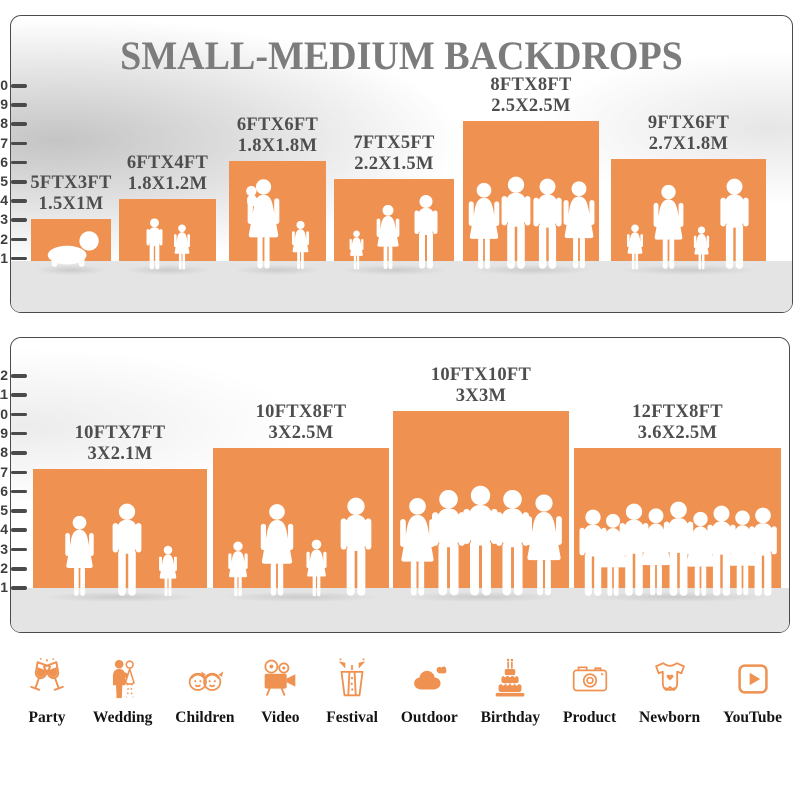 This screenshot has height=800, width=800. Describe the element at coordinates (263, 224) in the screenshot. I see `mother-with-baby-silhouette` at that location.